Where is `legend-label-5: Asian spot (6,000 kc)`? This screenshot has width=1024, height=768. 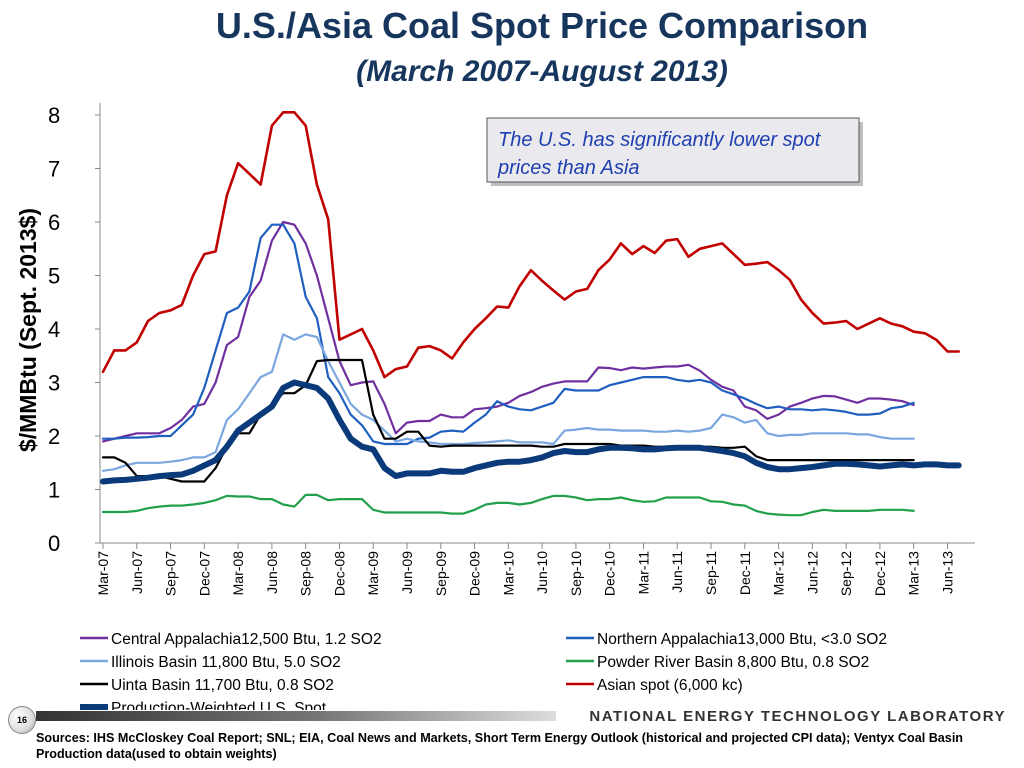 legend-label-5: Asian spot (6,000 kc) is located at coordinates (670, 685).